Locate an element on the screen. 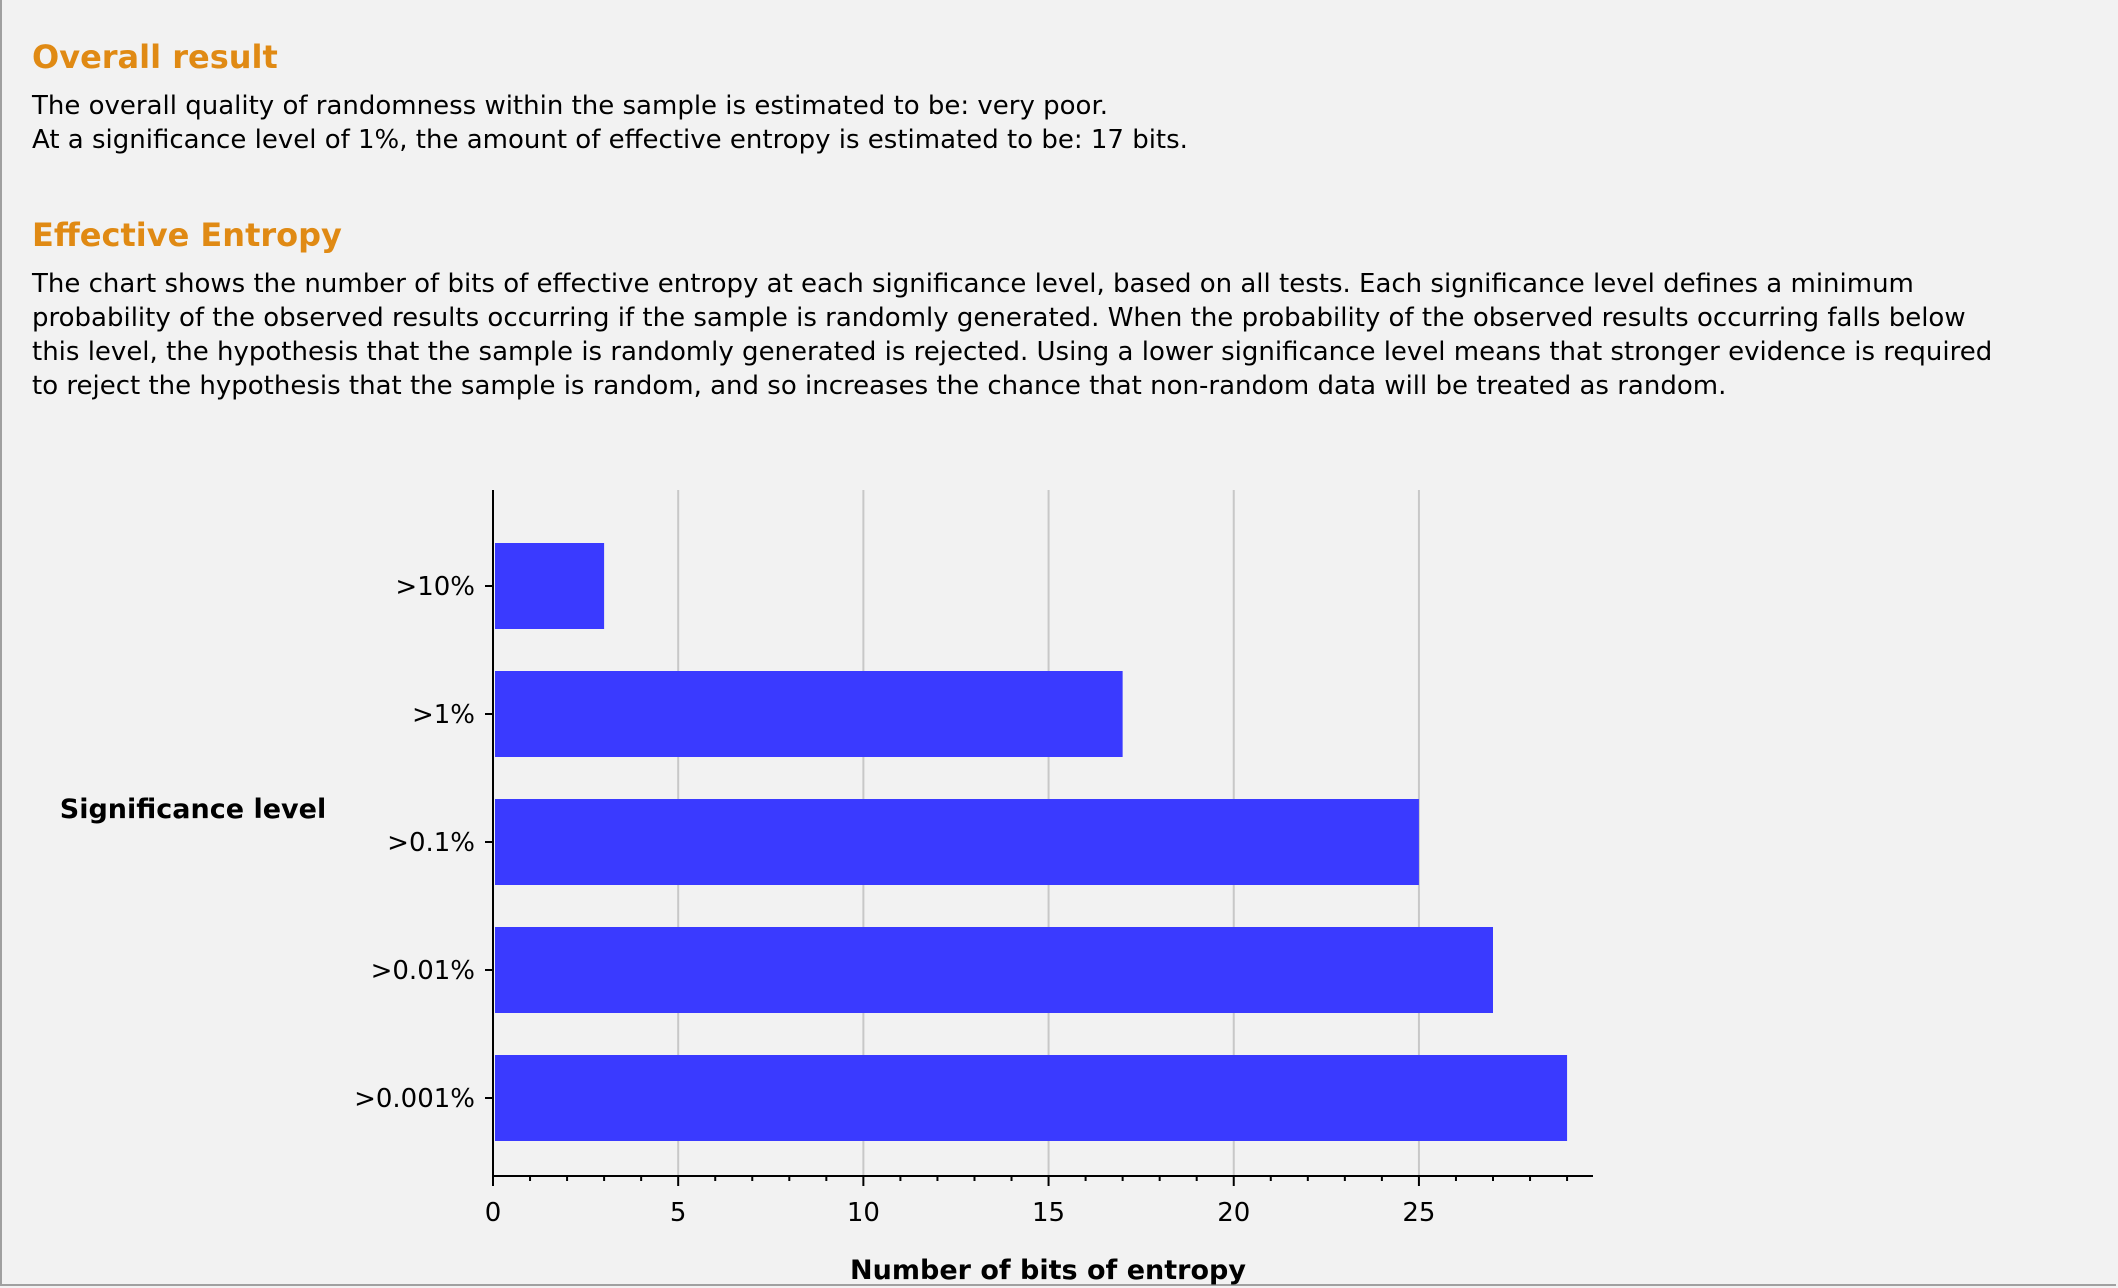  y-tick-label: >0.1% is located at coordinates (431, 843).